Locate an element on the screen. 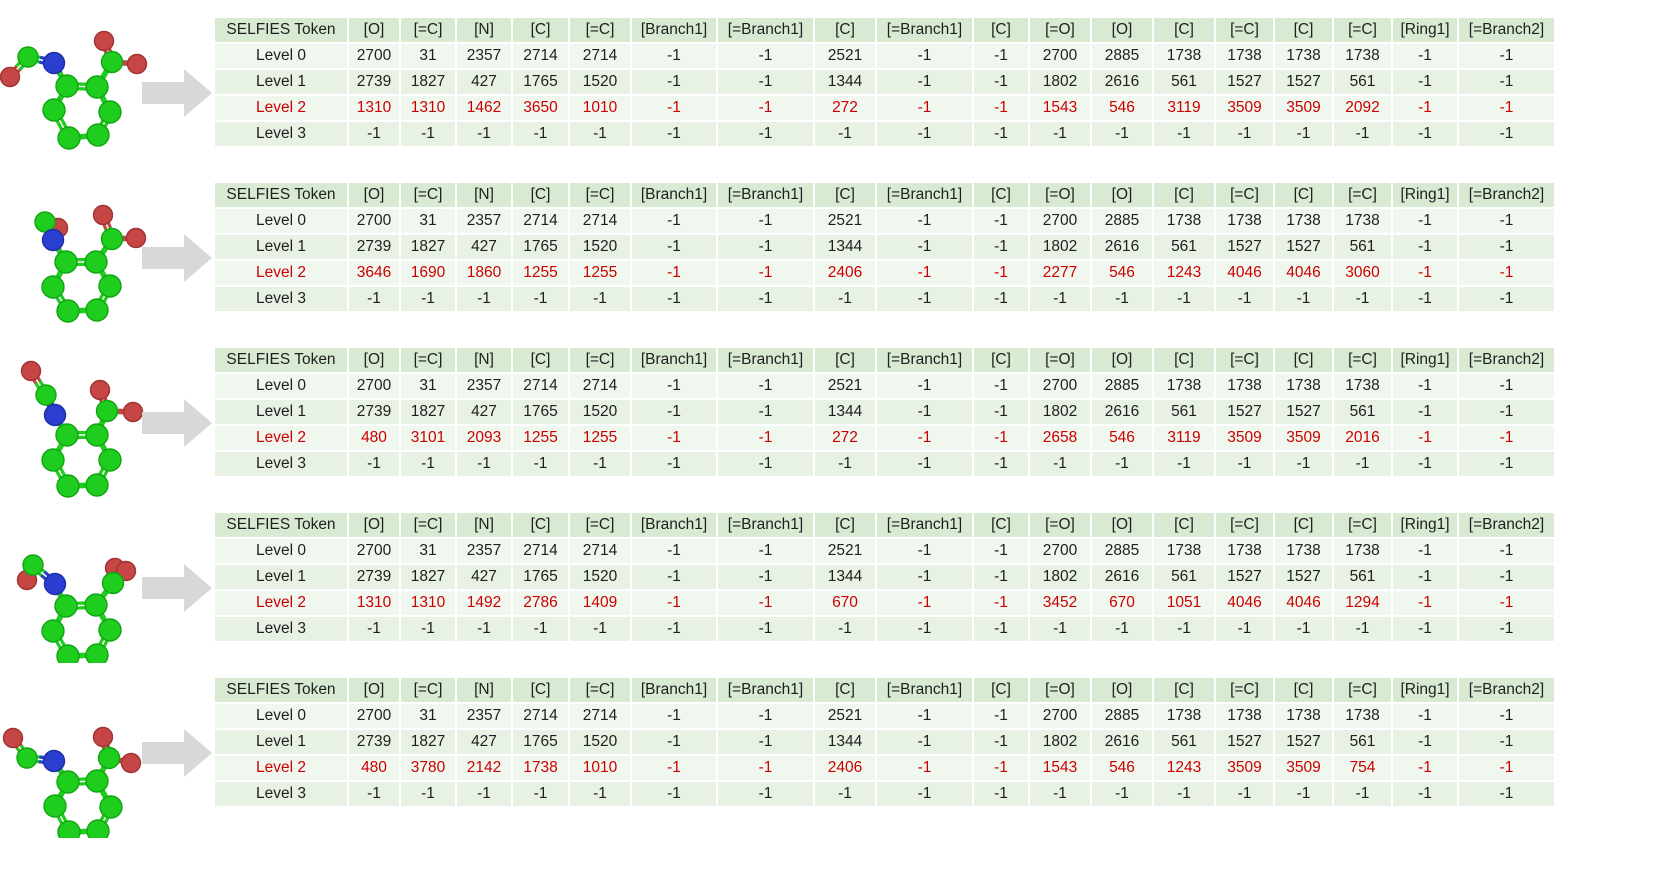 This screenshot has width=1661, height=891. header-token-cell: [O] is located at coordinates (374, 690).